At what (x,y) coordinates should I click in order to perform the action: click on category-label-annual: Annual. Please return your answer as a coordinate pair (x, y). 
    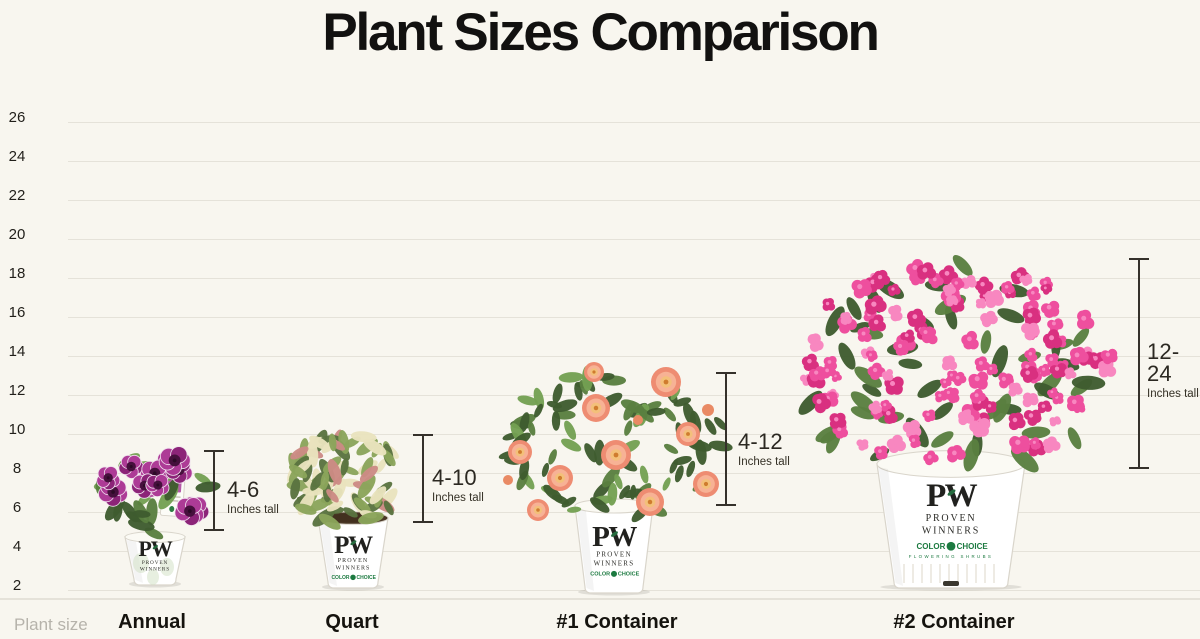
    Looking at the image, I should click on (152, 622).